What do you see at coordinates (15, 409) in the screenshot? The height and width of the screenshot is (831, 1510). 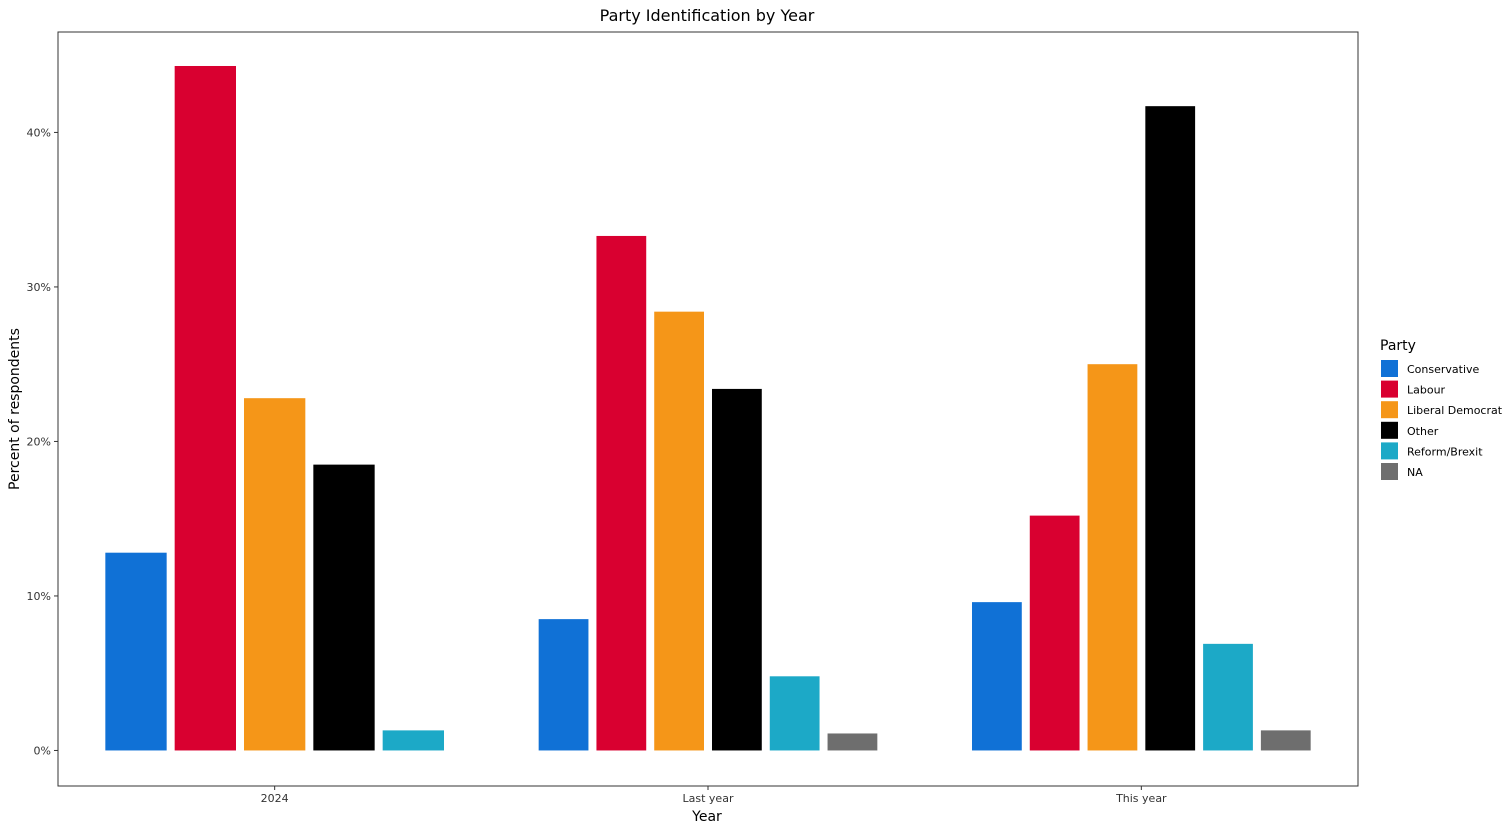 I see `y-axis-title: Percent of respondents` at bounding box center [15, 409].